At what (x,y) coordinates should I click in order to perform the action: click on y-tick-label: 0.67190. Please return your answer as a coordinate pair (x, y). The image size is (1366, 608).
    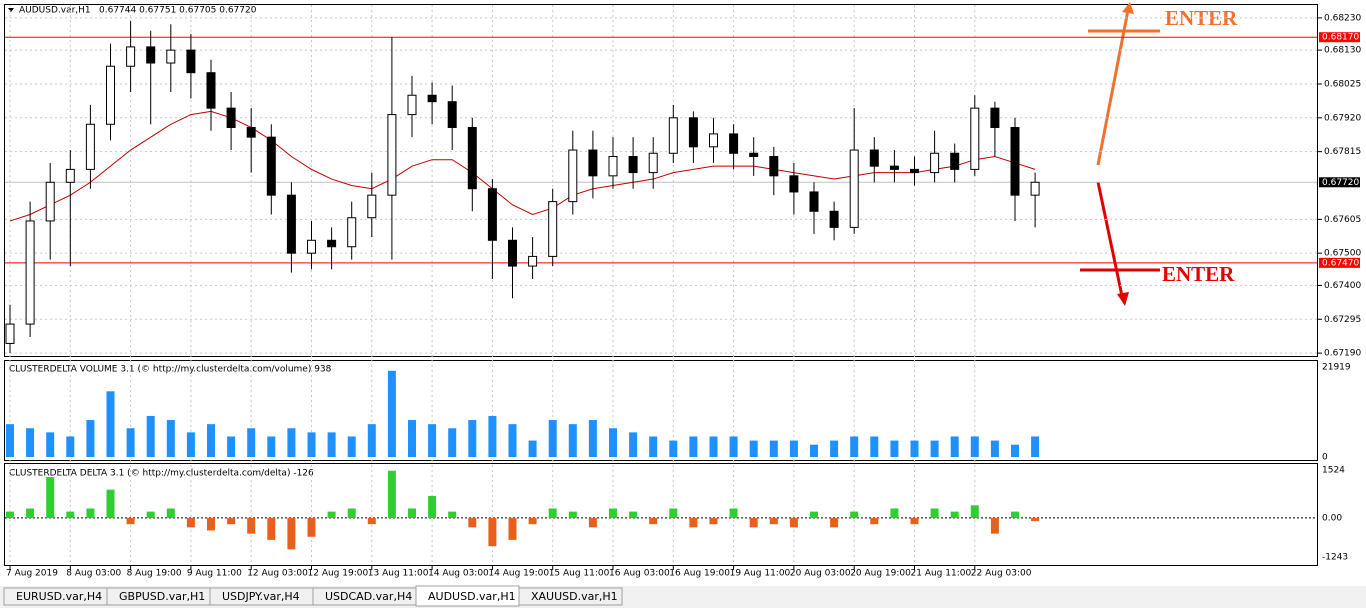
    Looking at the image, I should click on (1342, 354).